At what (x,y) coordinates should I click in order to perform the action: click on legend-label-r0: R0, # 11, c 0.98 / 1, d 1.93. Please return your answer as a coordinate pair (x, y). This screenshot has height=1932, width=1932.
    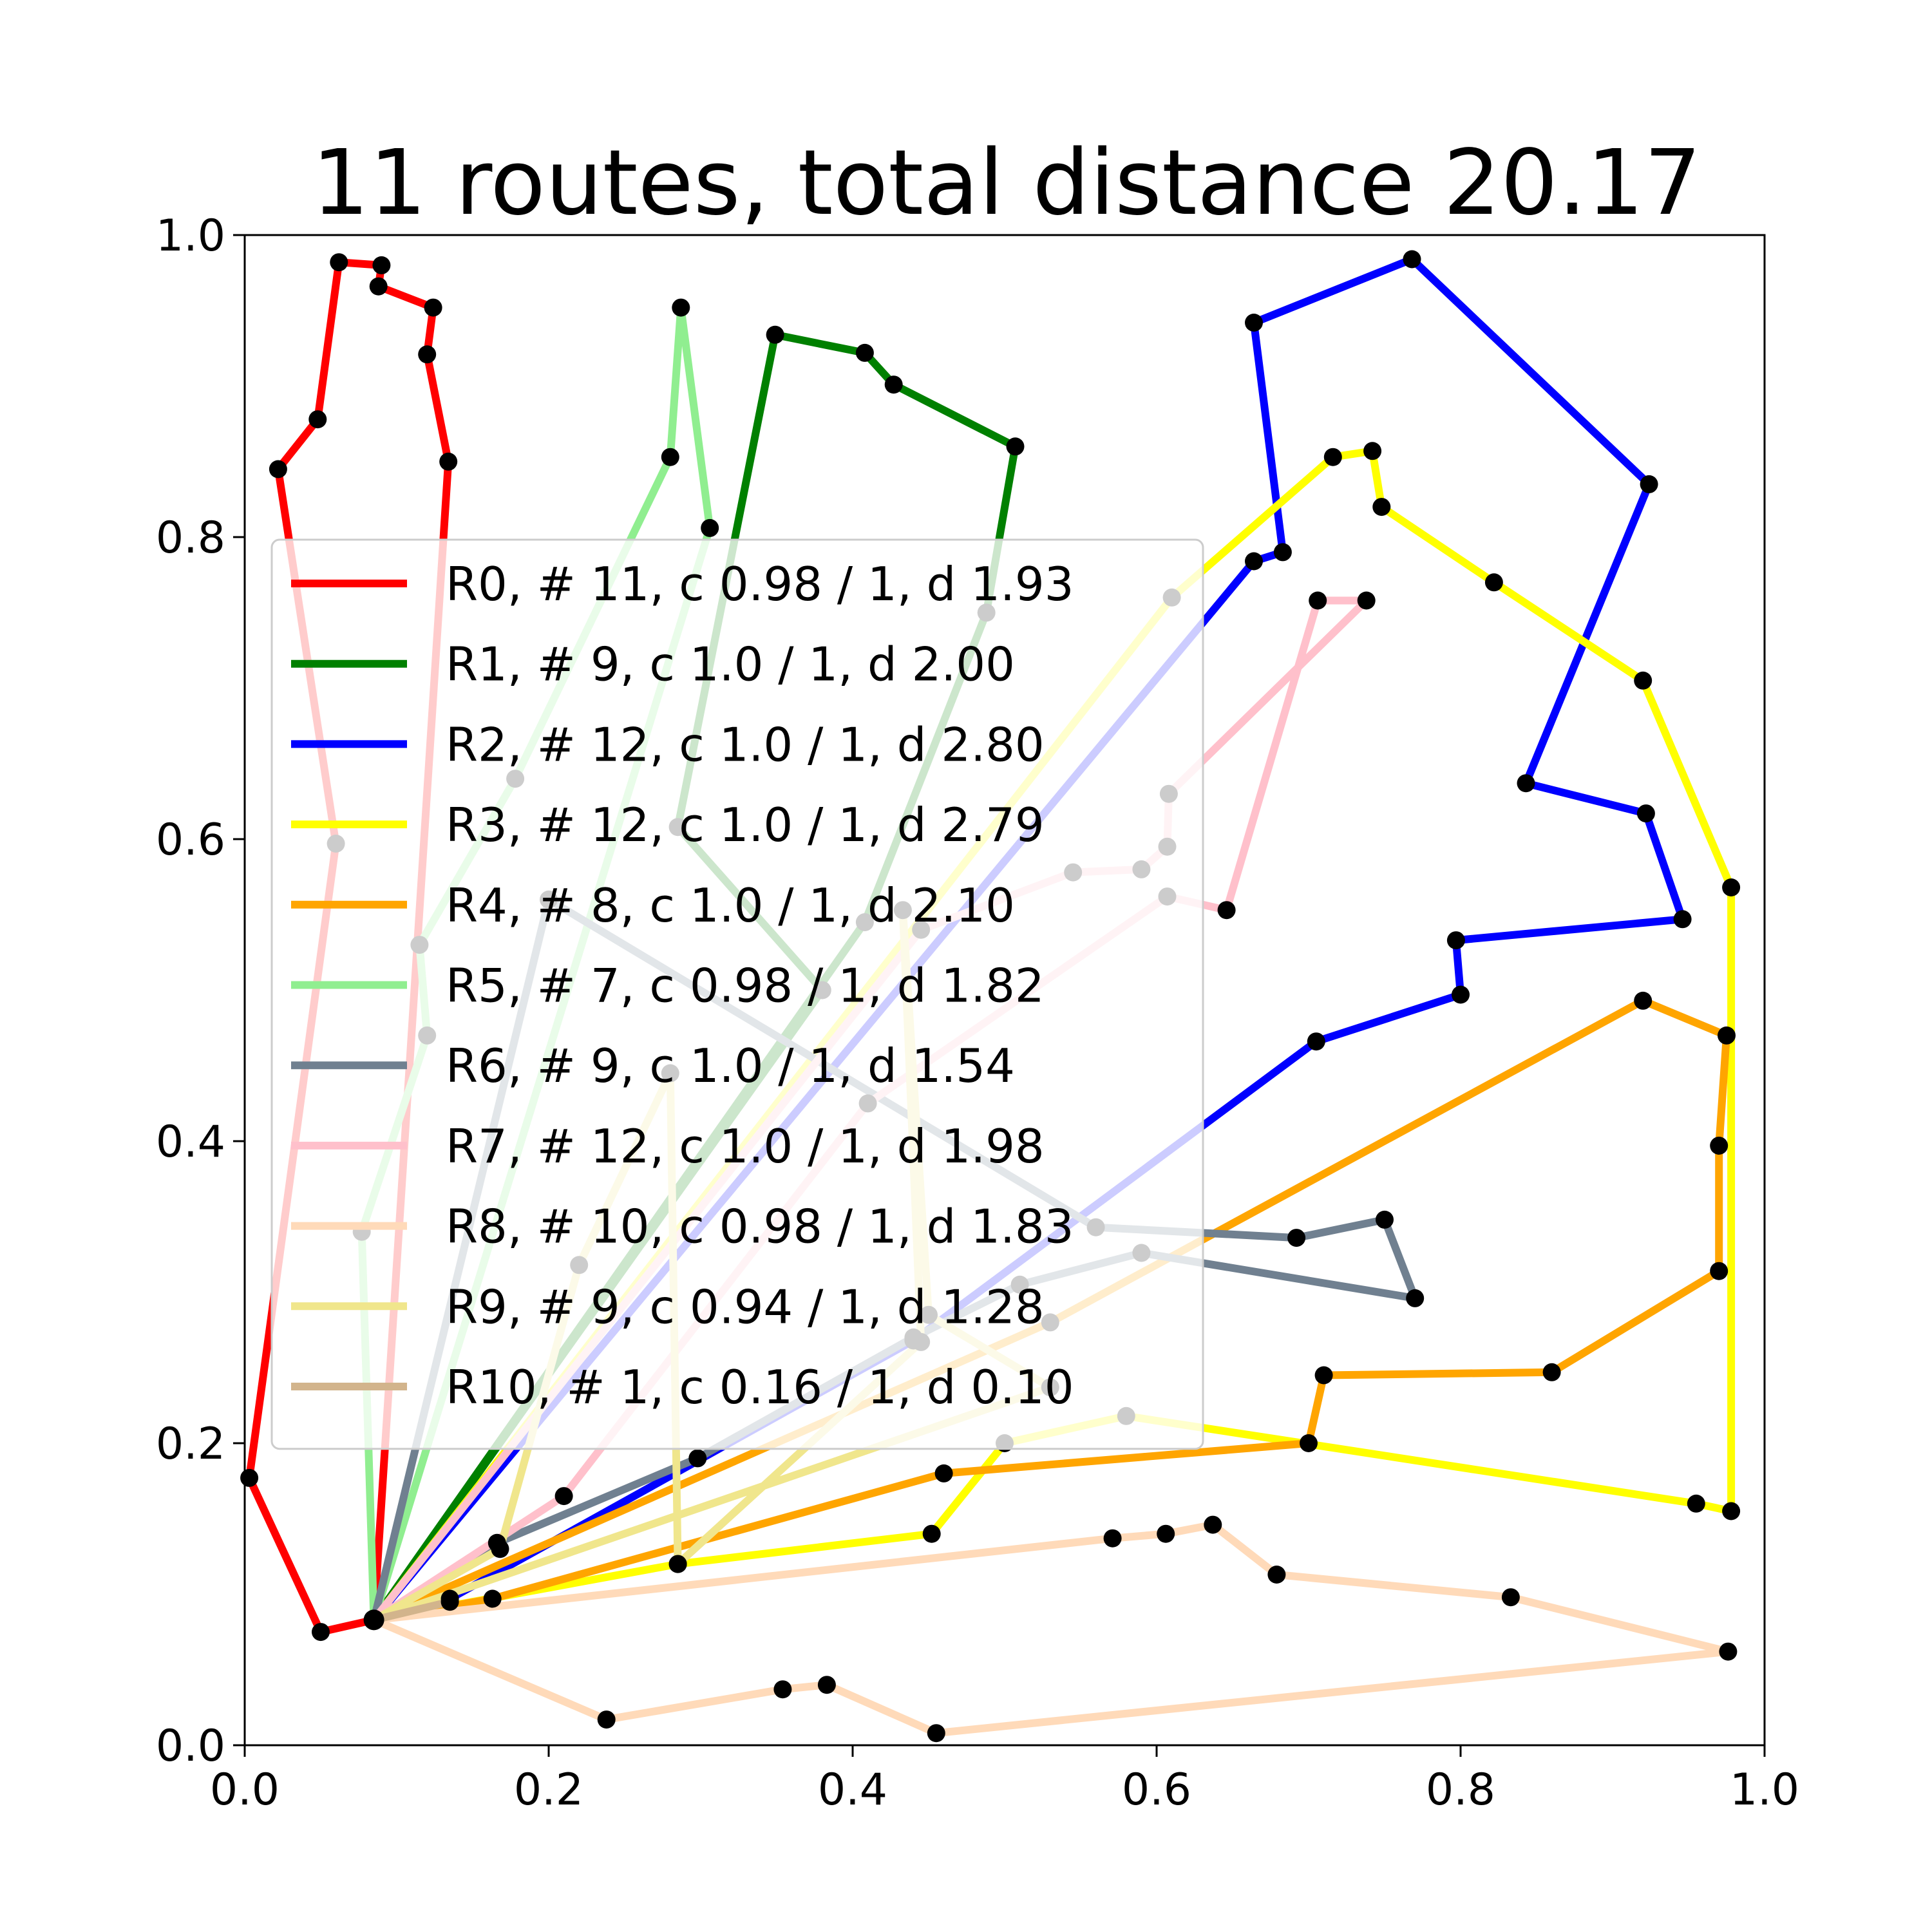
    Looking at the image, I should click on (760, 584).